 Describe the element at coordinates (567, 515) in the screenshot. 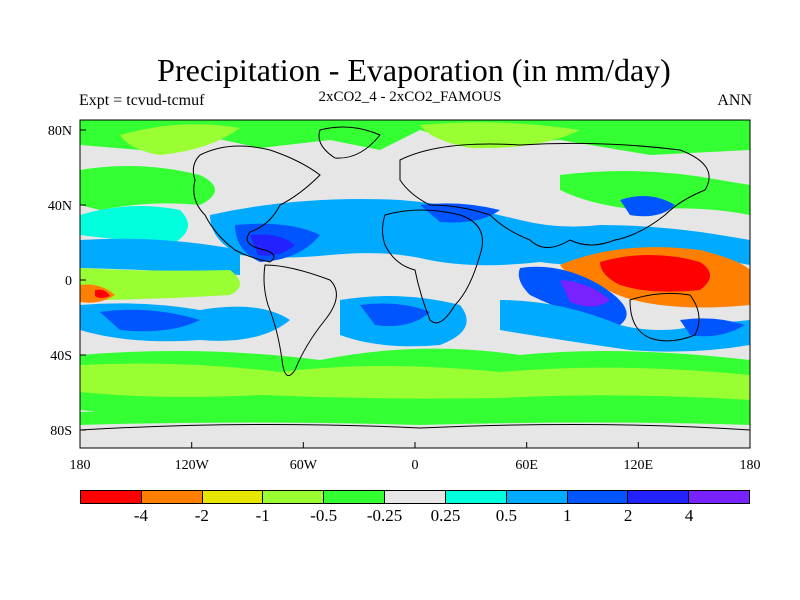

I see `colorbar-label: 1` at that location.